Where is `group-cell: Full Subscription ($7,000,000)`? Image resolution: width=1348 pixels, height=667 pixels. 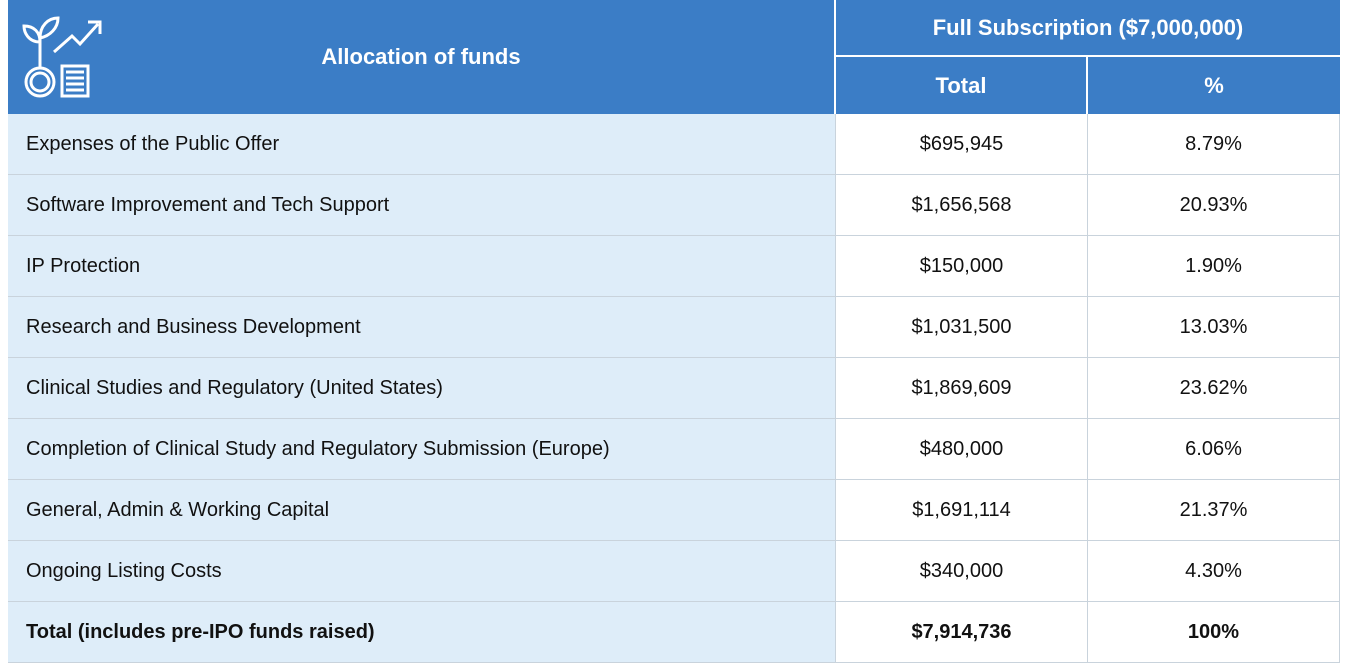
group-cell: Full Subscription ($7,000,000) is located at coordinates (1088, 28).